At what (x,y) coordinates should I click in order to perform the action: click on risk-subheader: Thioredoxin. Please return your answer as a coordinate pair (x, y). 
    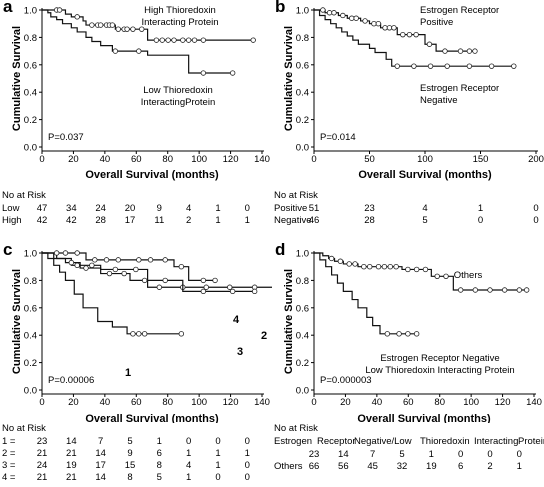
    Looking at the image, I should click on (445, 441).